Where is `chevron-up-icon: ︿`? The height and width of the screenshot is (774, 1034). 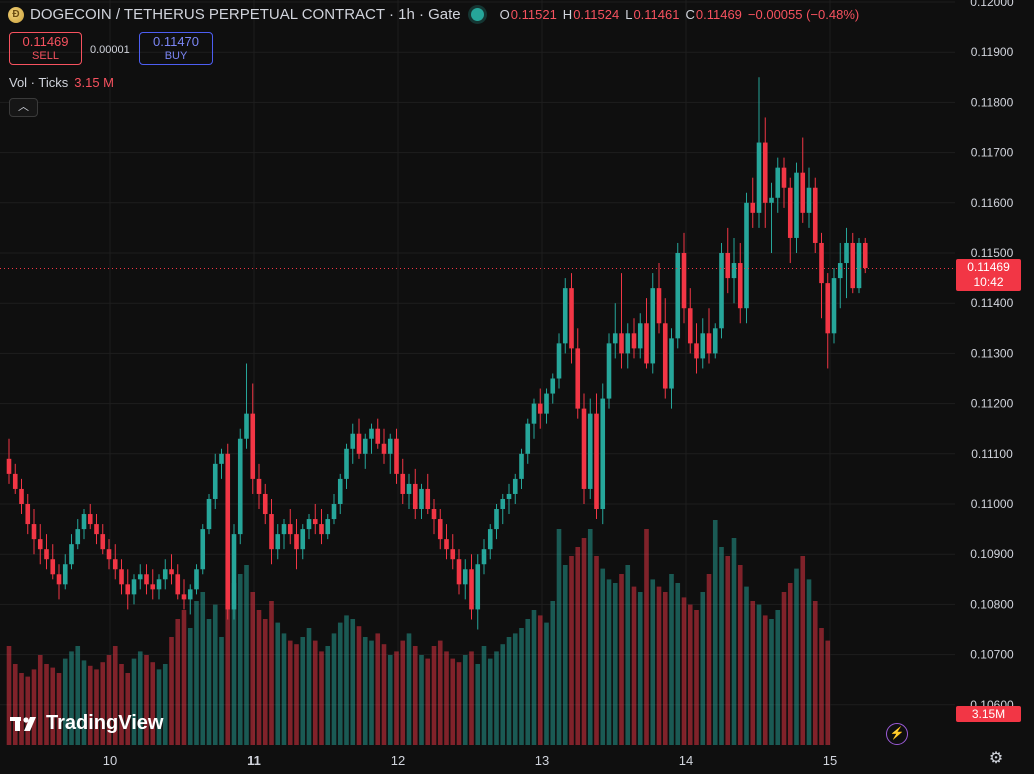
chevron-up-icon: ︿ is located at coordinates (23, 107).